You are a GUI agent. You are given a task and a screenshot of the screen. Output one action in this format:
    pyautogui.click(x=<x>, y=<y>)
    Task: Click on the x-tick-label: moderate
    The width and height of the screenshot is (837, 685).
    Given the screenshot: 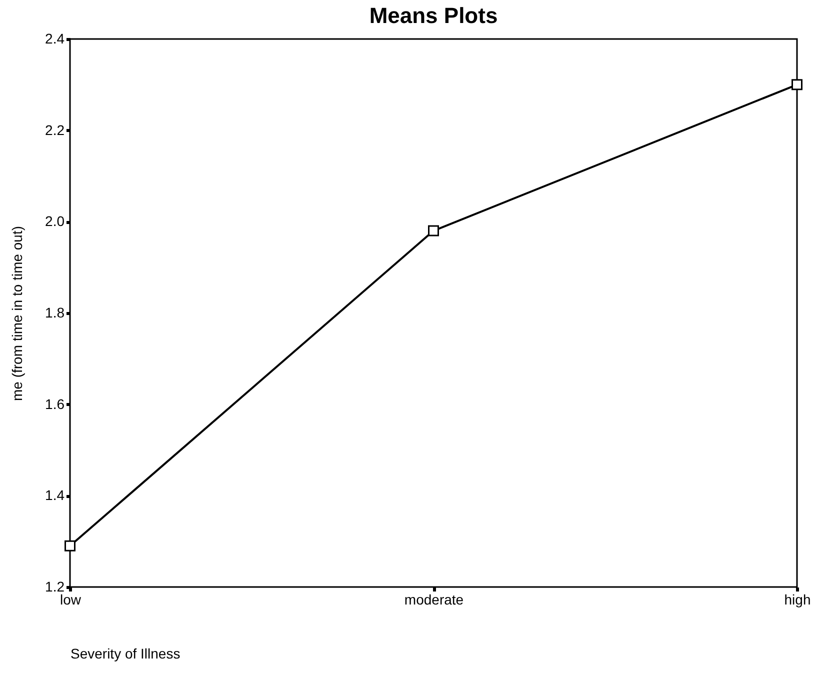 What is the action you would take?
    pyautogui.click(x=434, y=600)
    